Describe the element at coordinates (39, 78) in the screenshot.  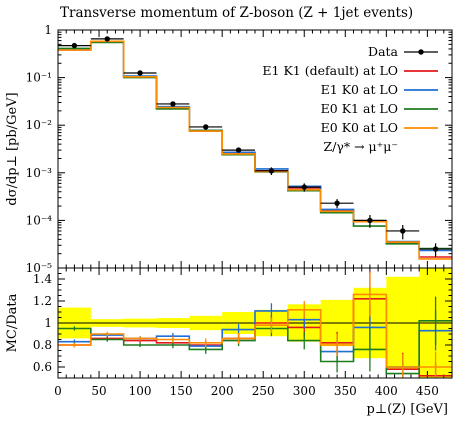
I see `y-tick-label: 10⁻¹` at that location.